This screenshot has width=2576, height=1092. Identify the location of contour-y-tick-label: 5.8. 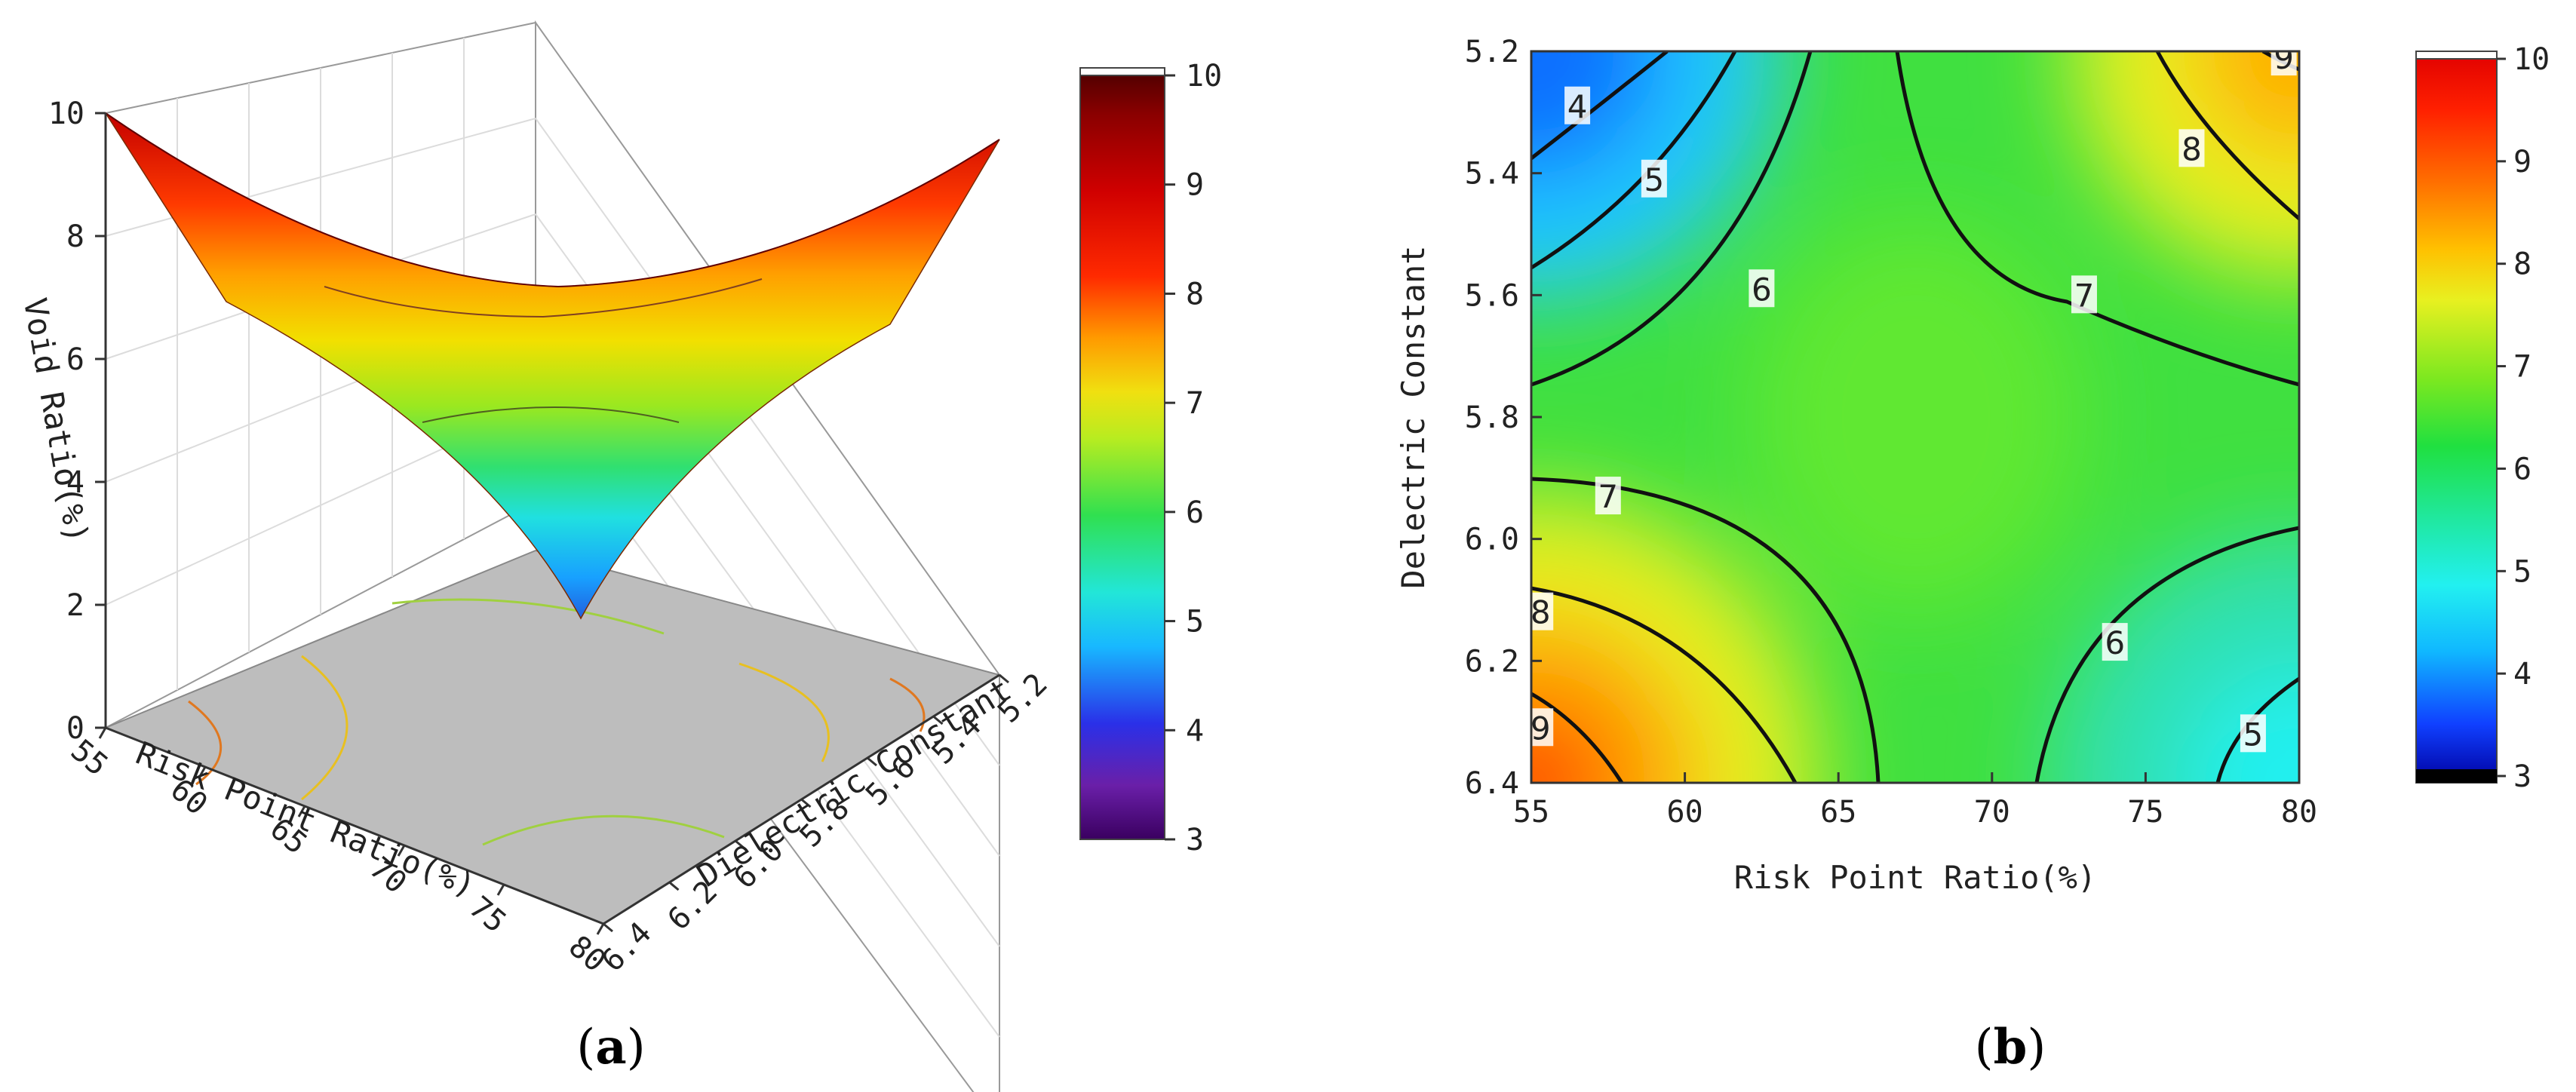
(1492, 417).